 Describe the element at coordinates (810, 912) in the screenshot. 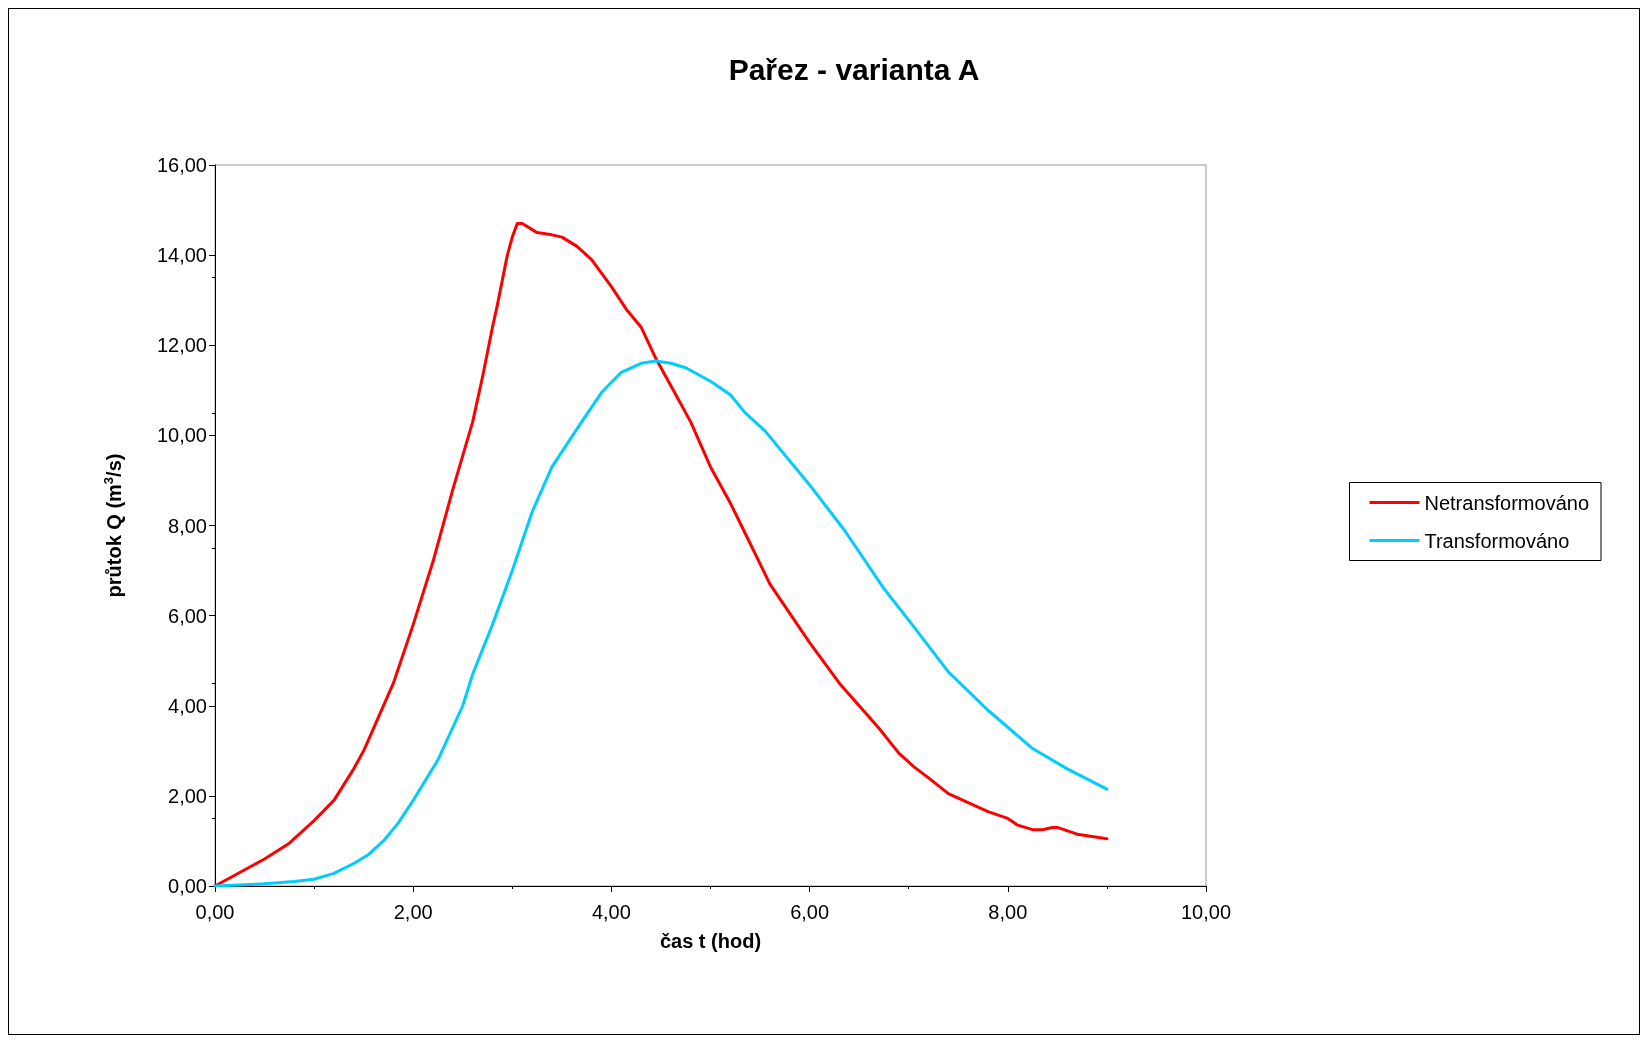

I see `x-tick-label: 6,00` at that location.